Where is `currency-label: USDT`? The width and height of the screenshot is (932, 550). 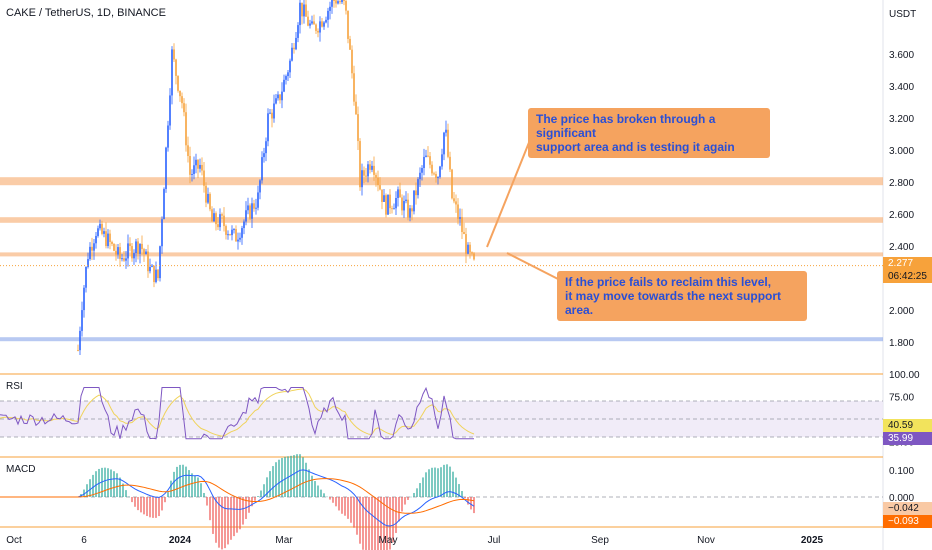
currency-label: USDT is located at coordinates (903, 14).